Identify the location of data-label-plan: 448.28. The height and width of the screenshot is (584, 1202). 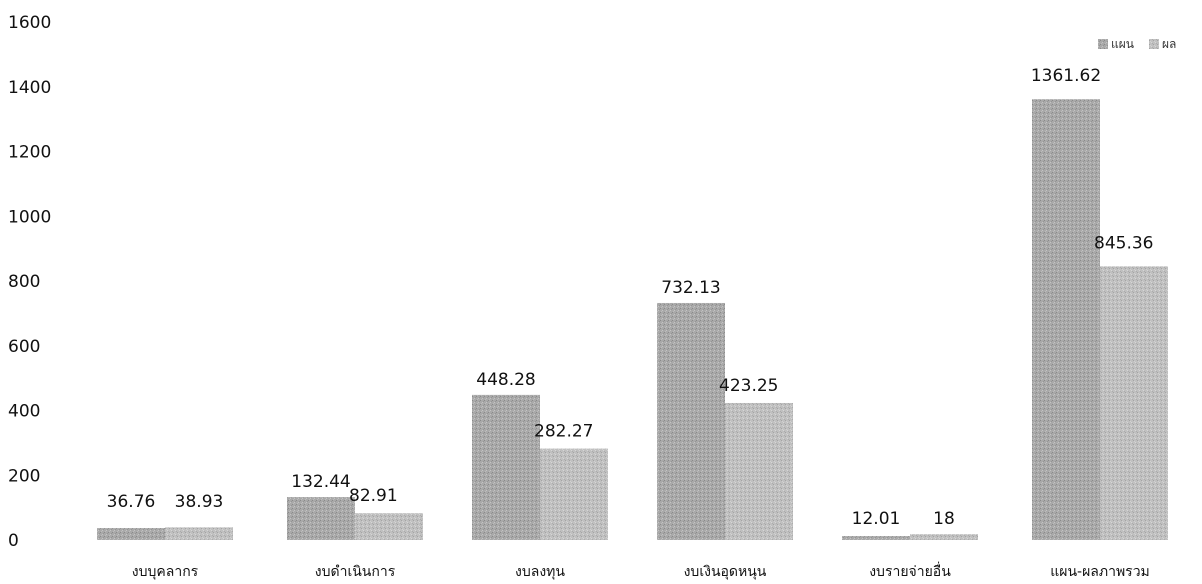
(505, 380).